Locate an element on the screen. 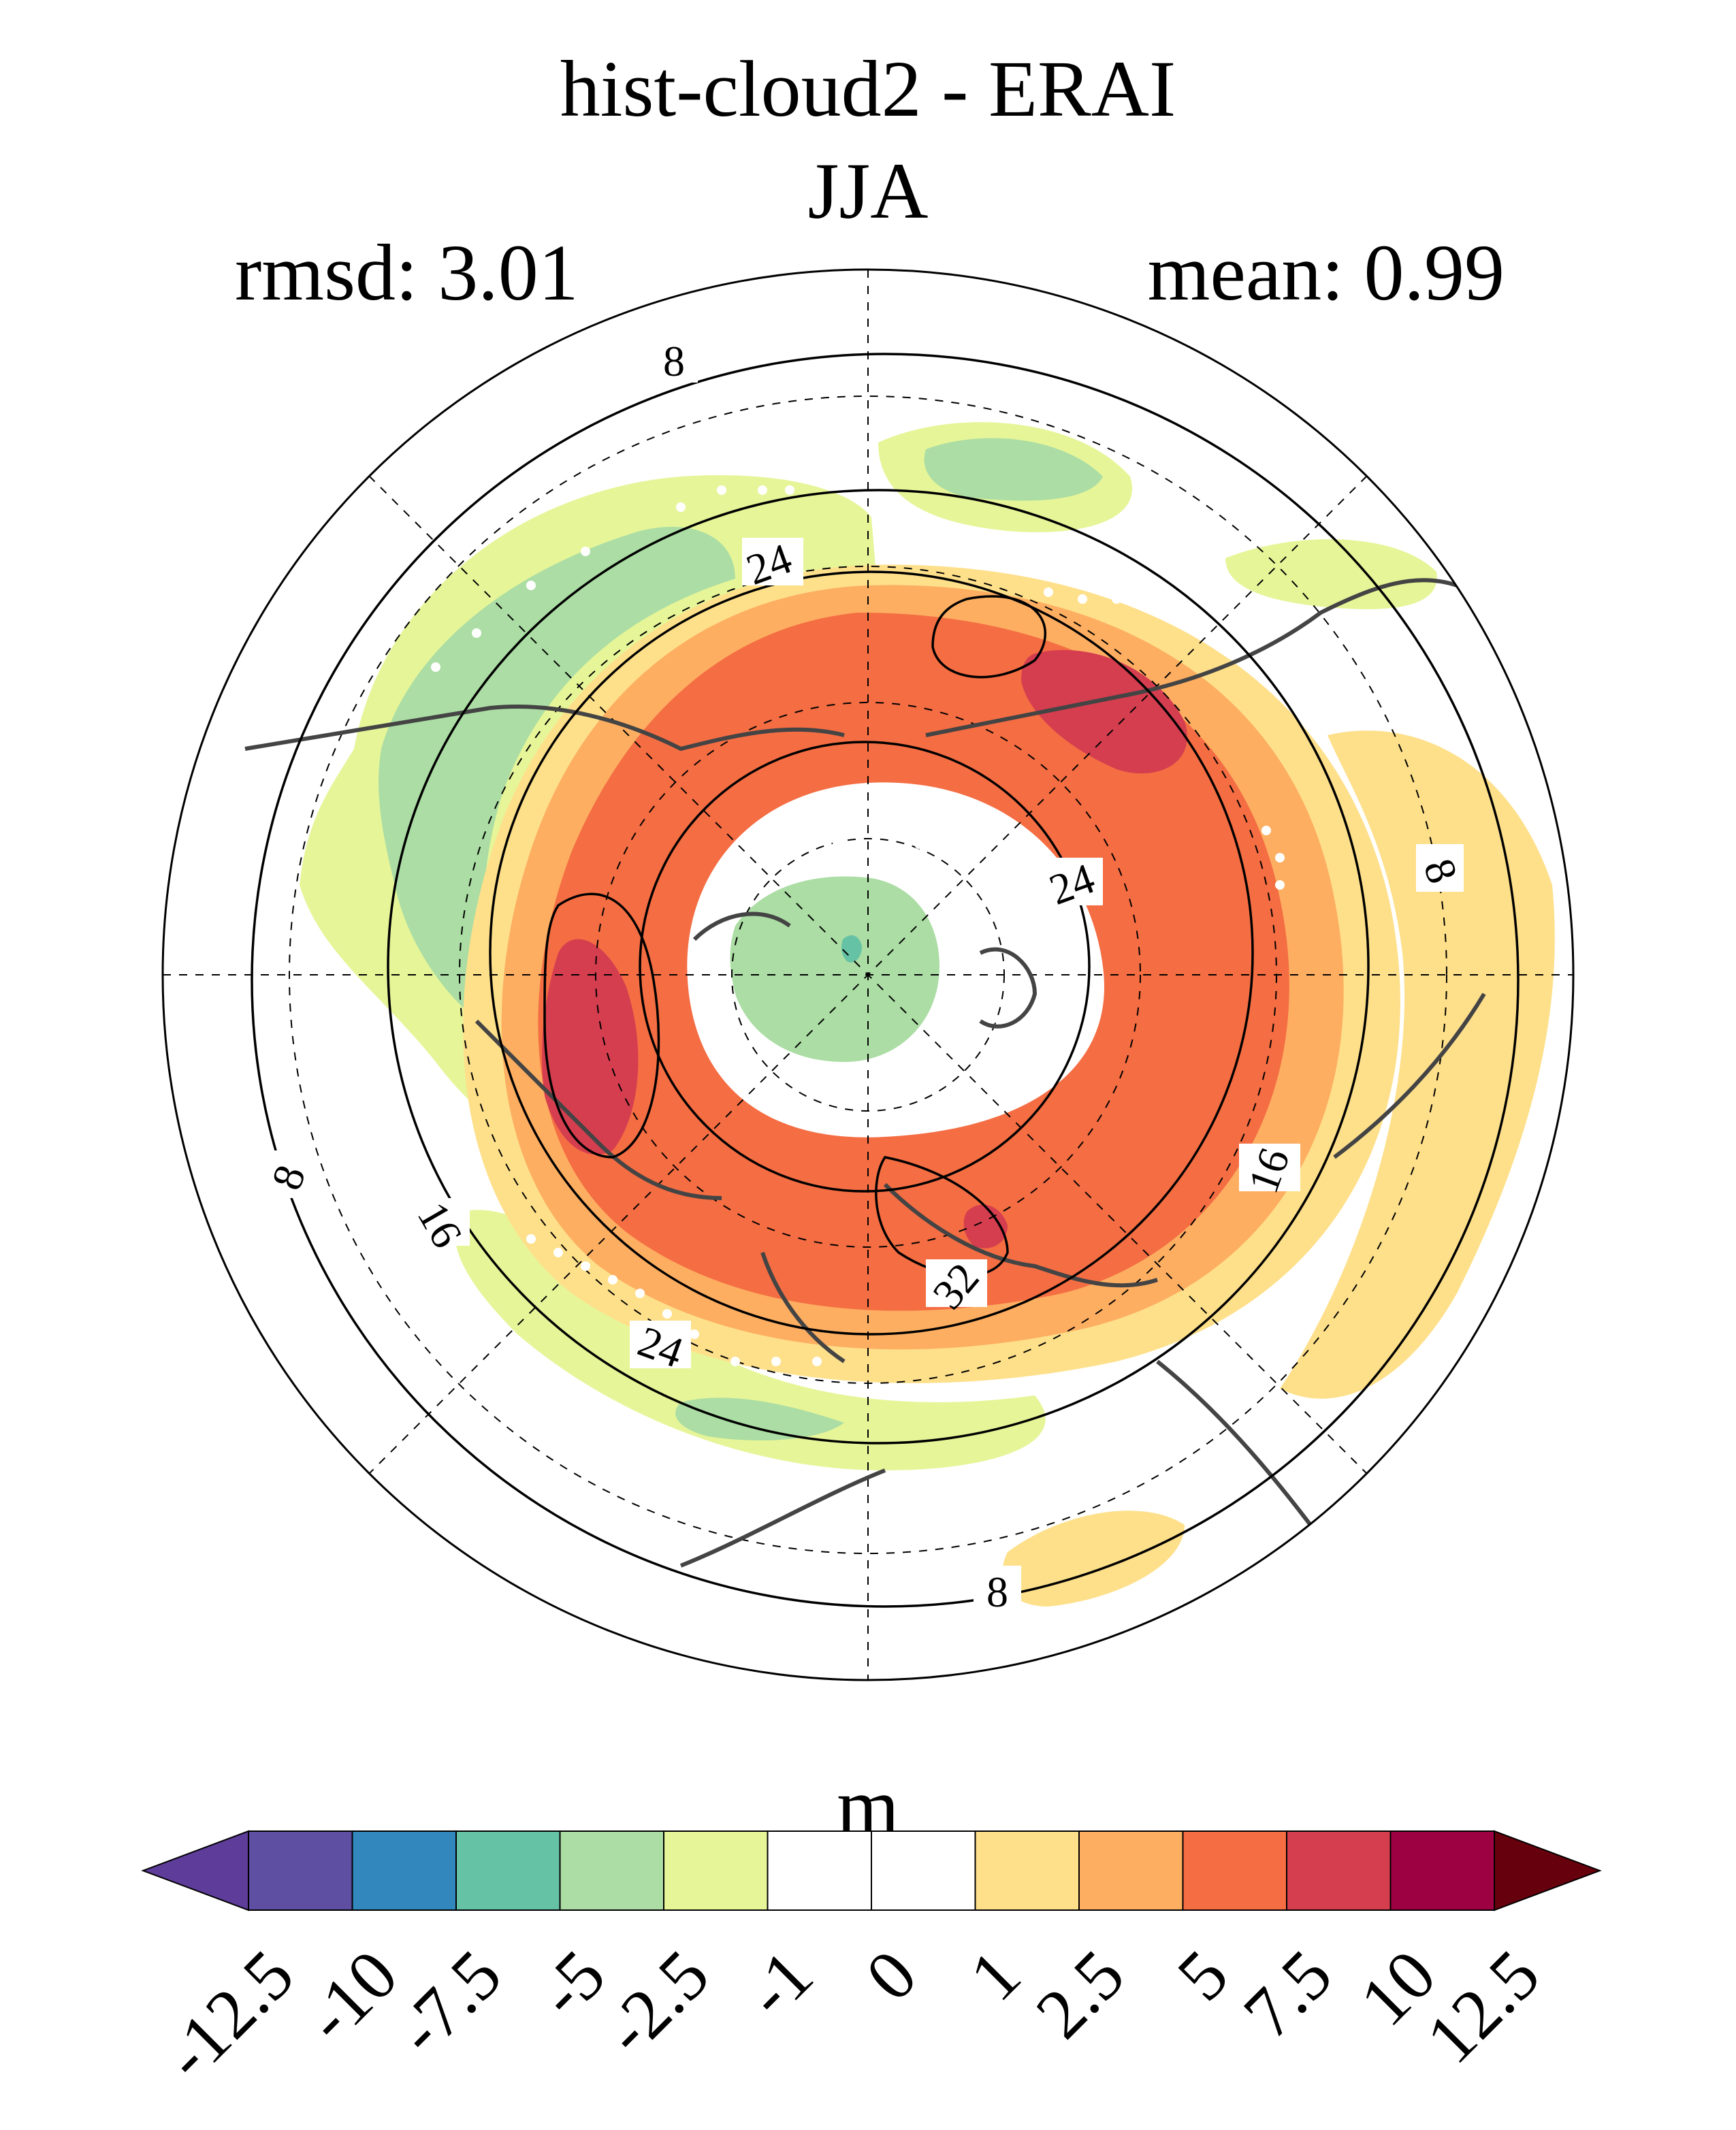 This screenshot has height=2130, width=1736. colorbar-tick-label: 12.5 is located at coordinates (1482, 2006).